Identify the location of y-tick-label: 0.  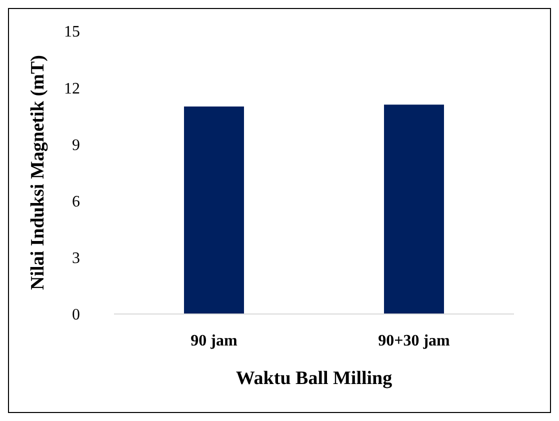
(76, 315).